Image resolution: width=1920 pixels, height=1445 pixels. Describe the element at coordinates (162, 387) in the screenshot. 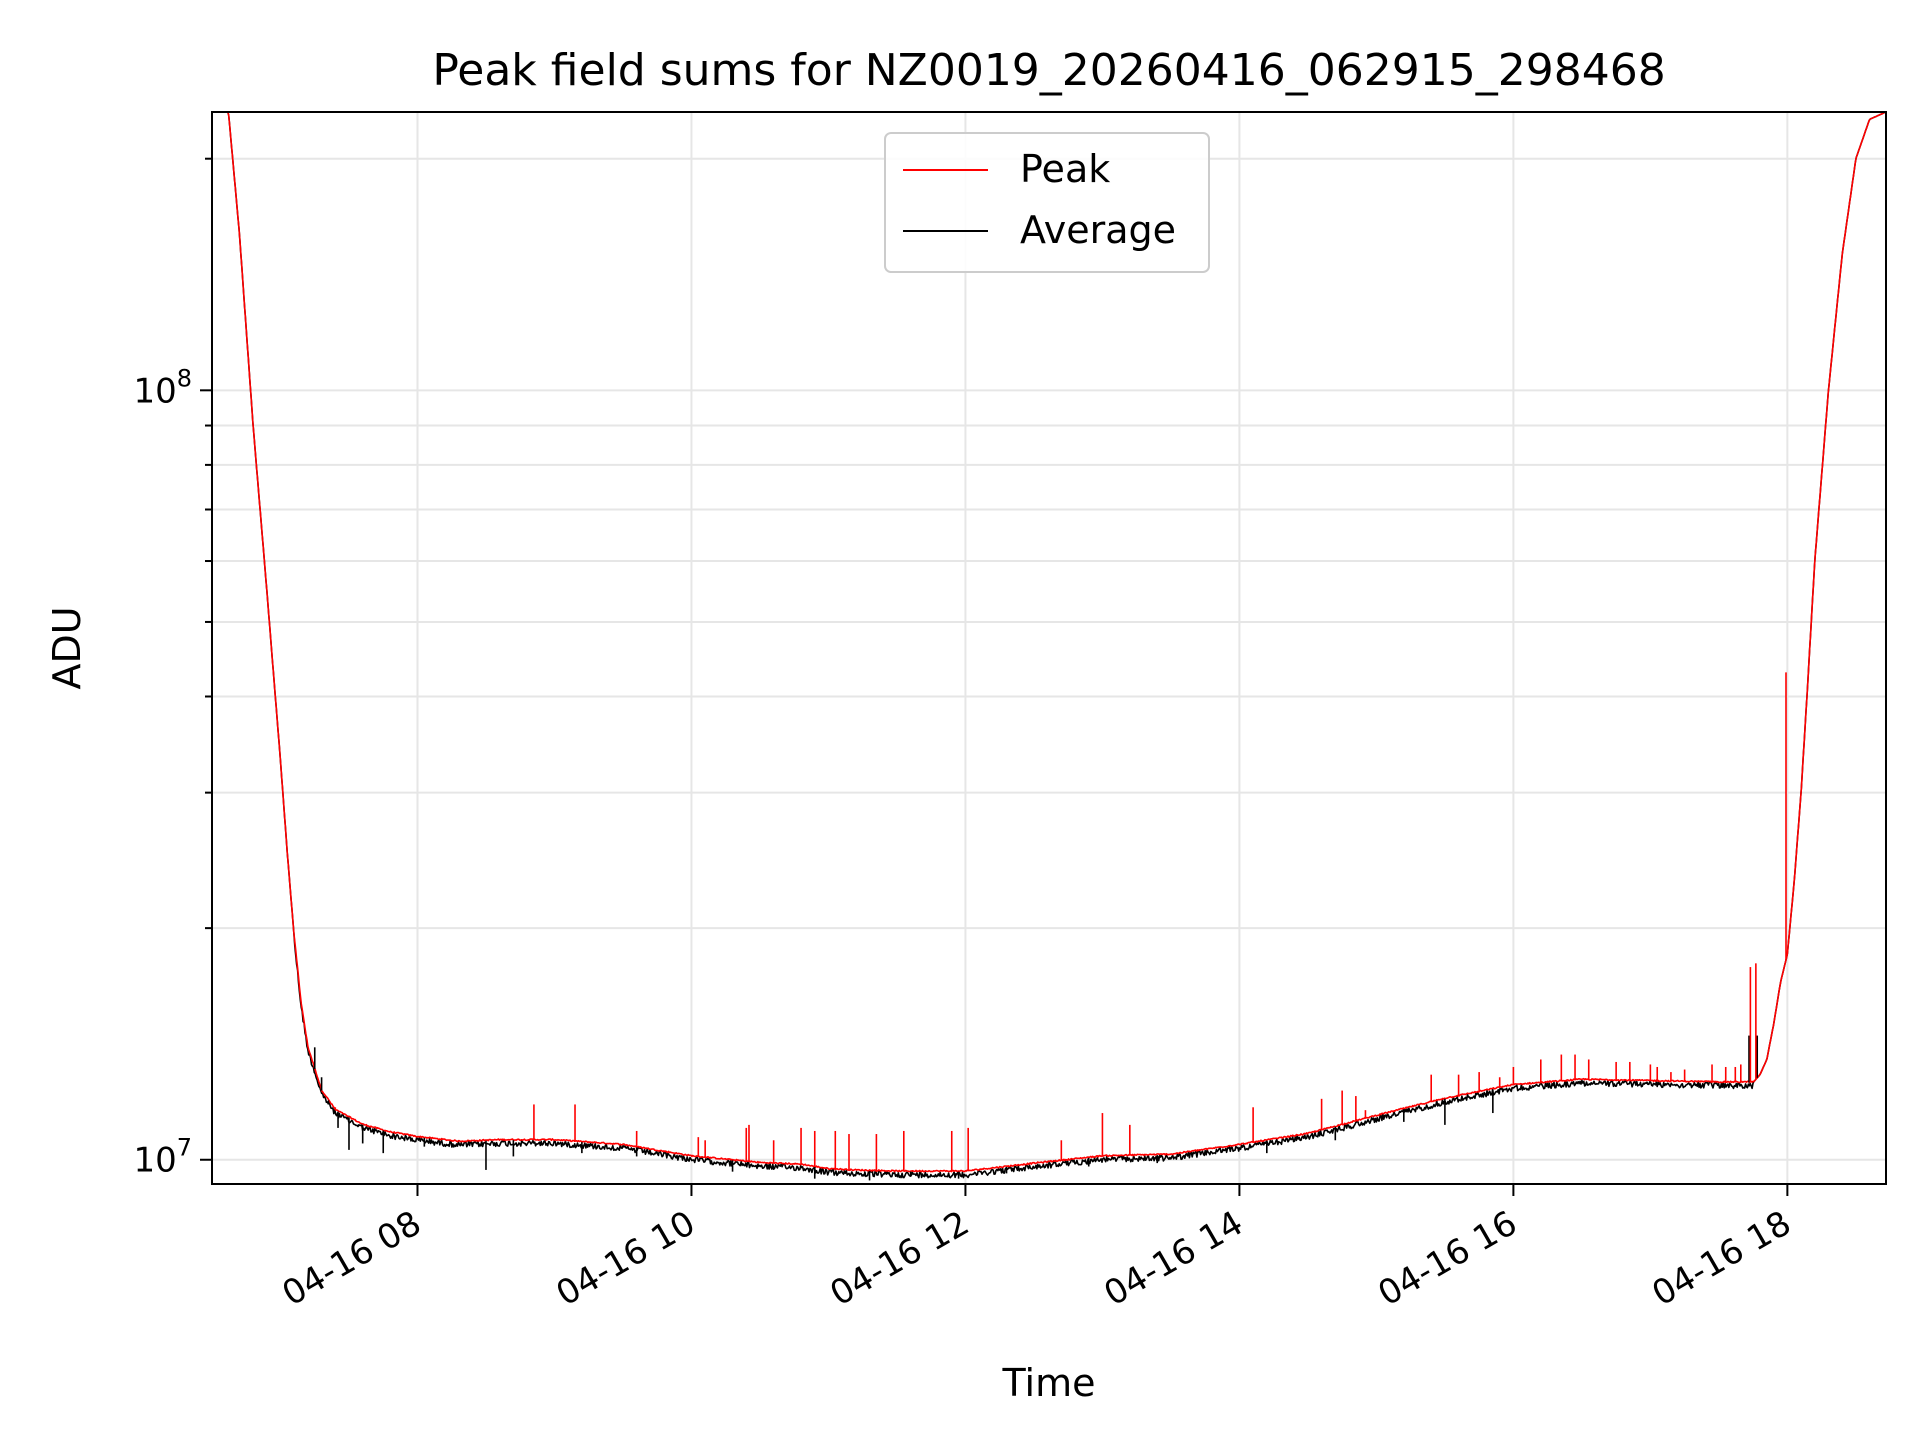

I see `y-tick-label: 10⁸` at that location.